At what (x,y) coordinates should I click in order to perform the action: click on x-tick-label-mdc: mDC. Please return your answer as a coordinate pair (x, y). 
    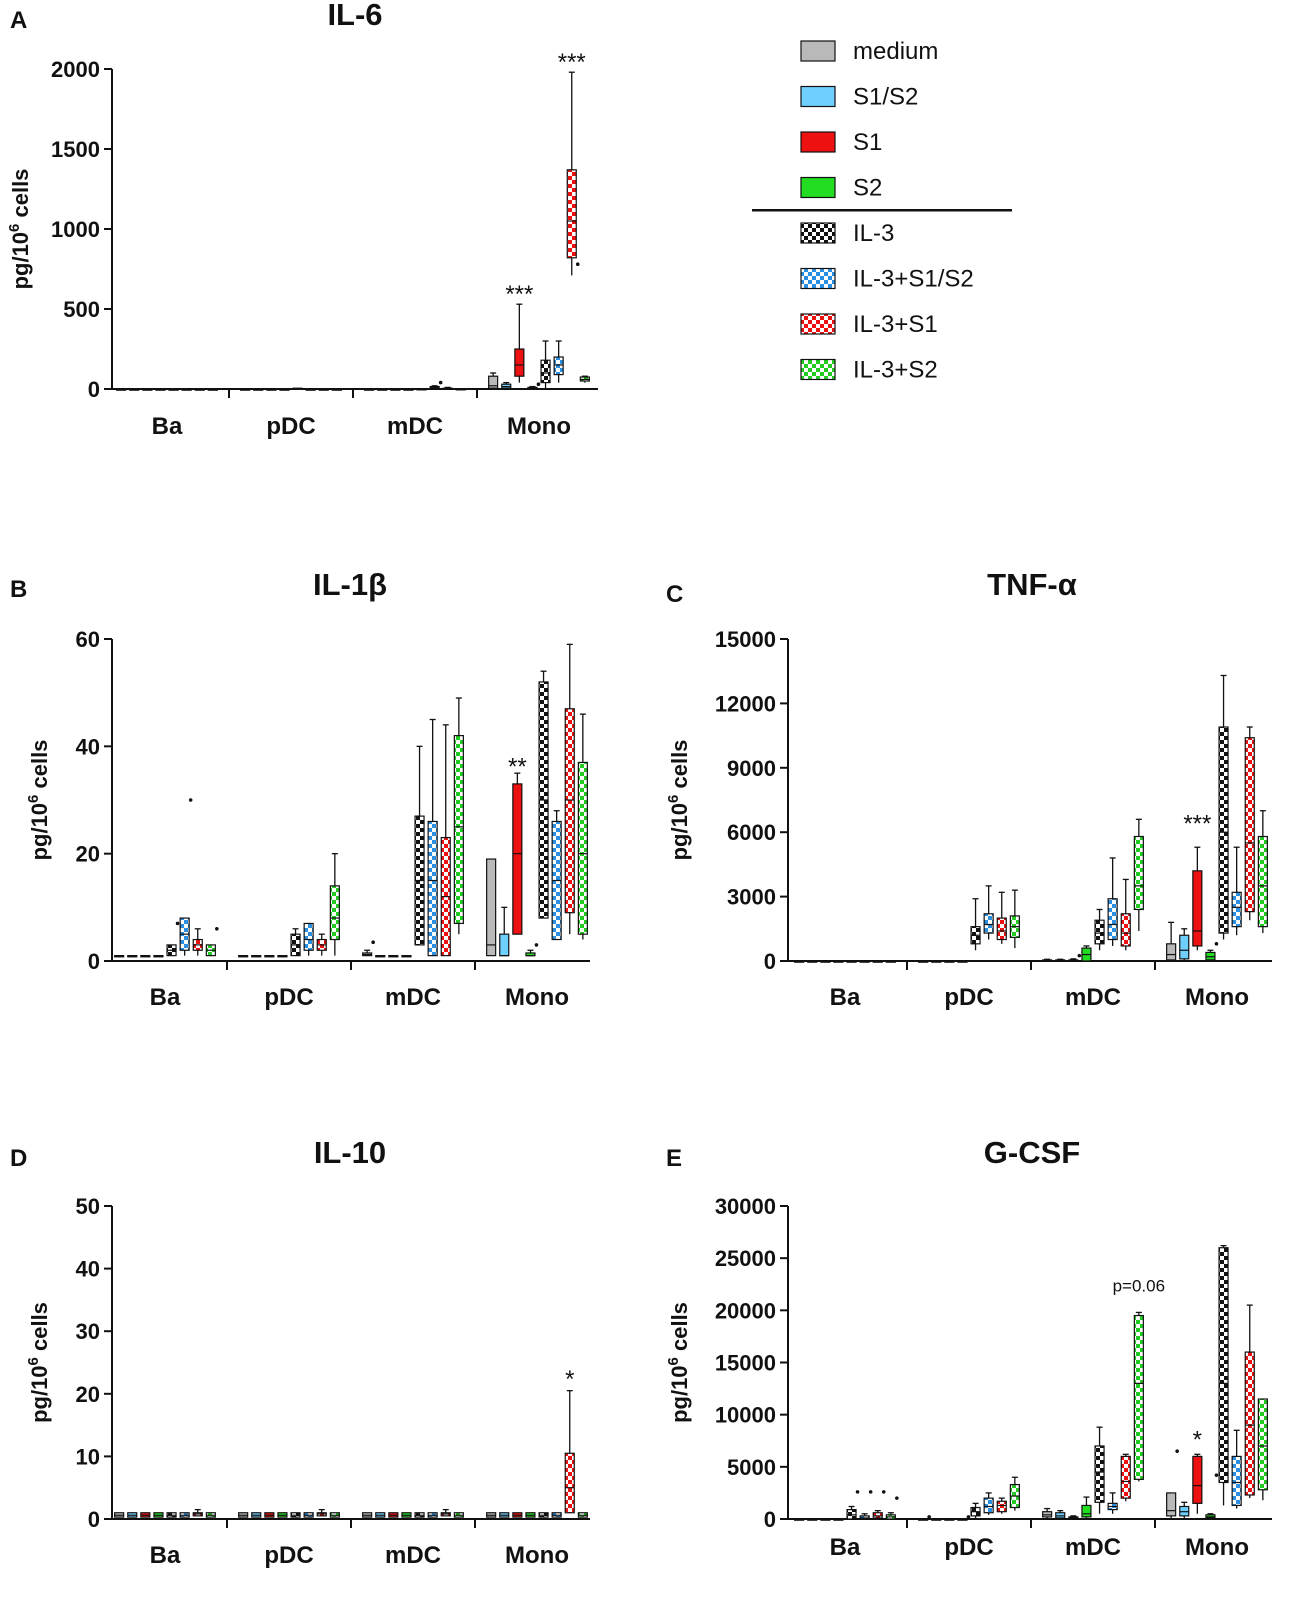
    Looking at the image, I should click on (1093, 1547).